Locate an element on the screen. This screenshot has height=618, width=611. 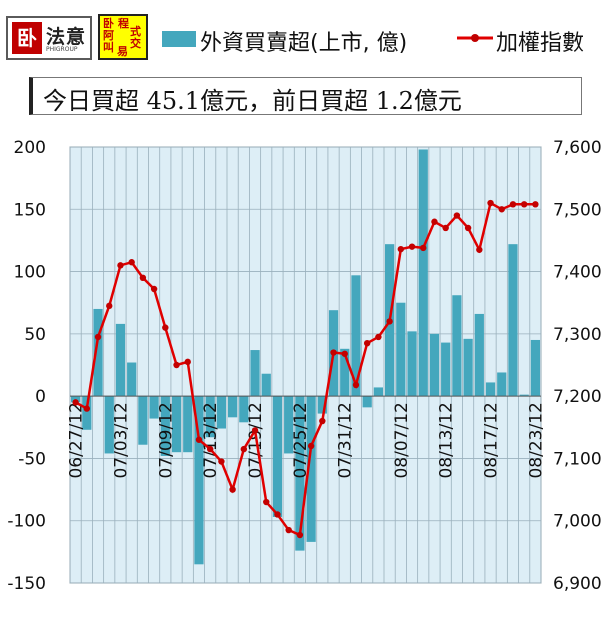
y-left-tick-label: 150 is located at coordinates (30, 210).